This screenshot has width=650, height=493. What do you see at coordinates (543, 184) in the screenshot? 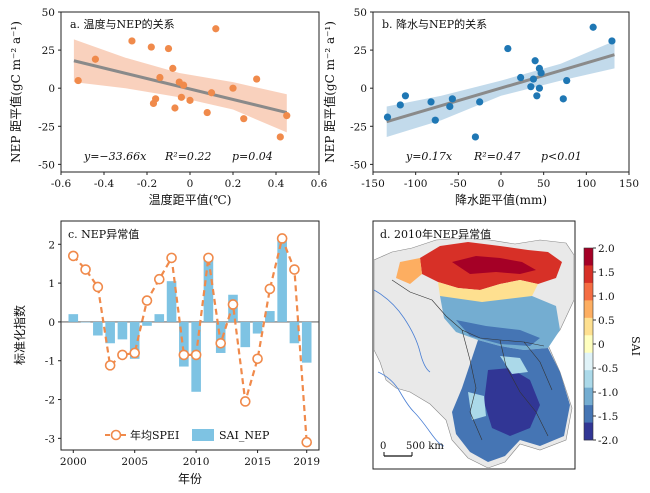
I see `x-tick-label: 50` at bounding box center [543, 184].